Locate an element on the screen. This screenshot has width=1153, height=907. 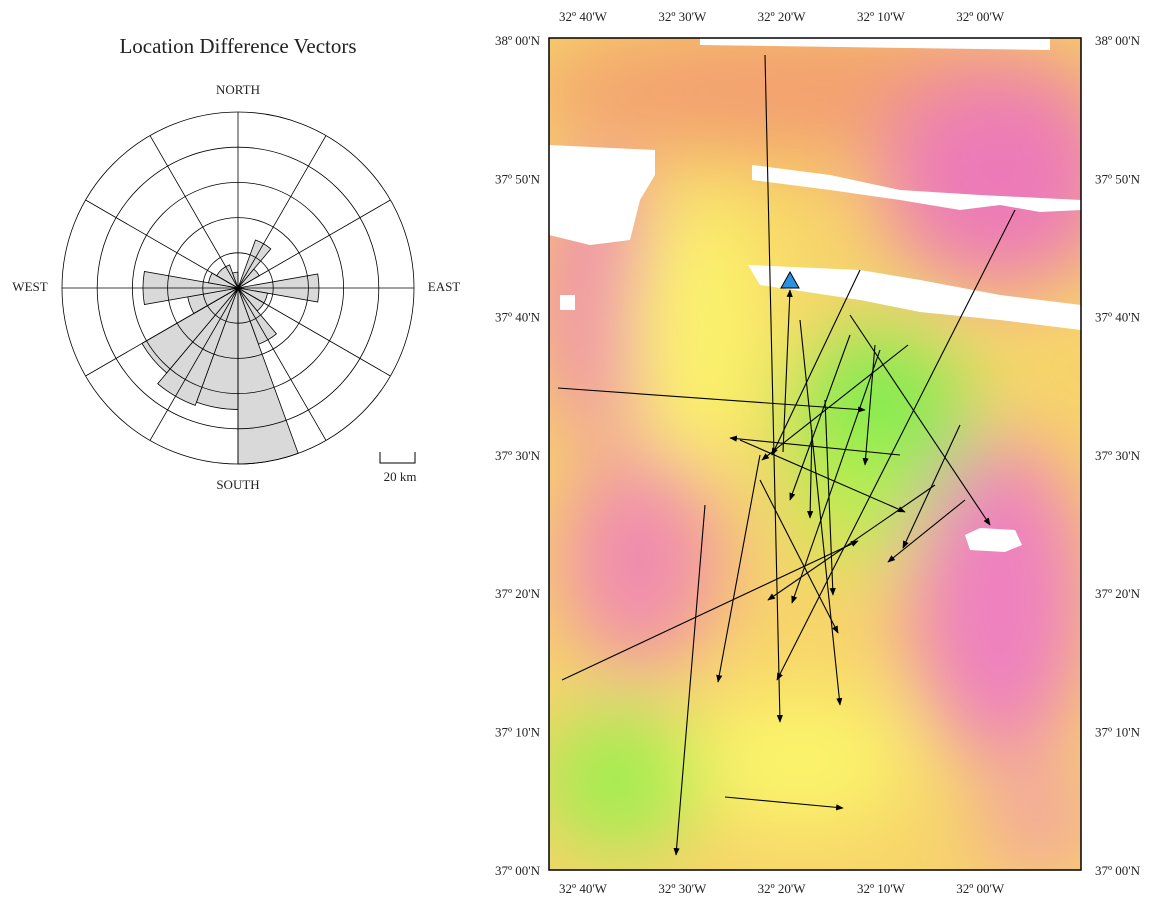
lat-label-left: 37º 10'N is located at coordinates (518, 731).